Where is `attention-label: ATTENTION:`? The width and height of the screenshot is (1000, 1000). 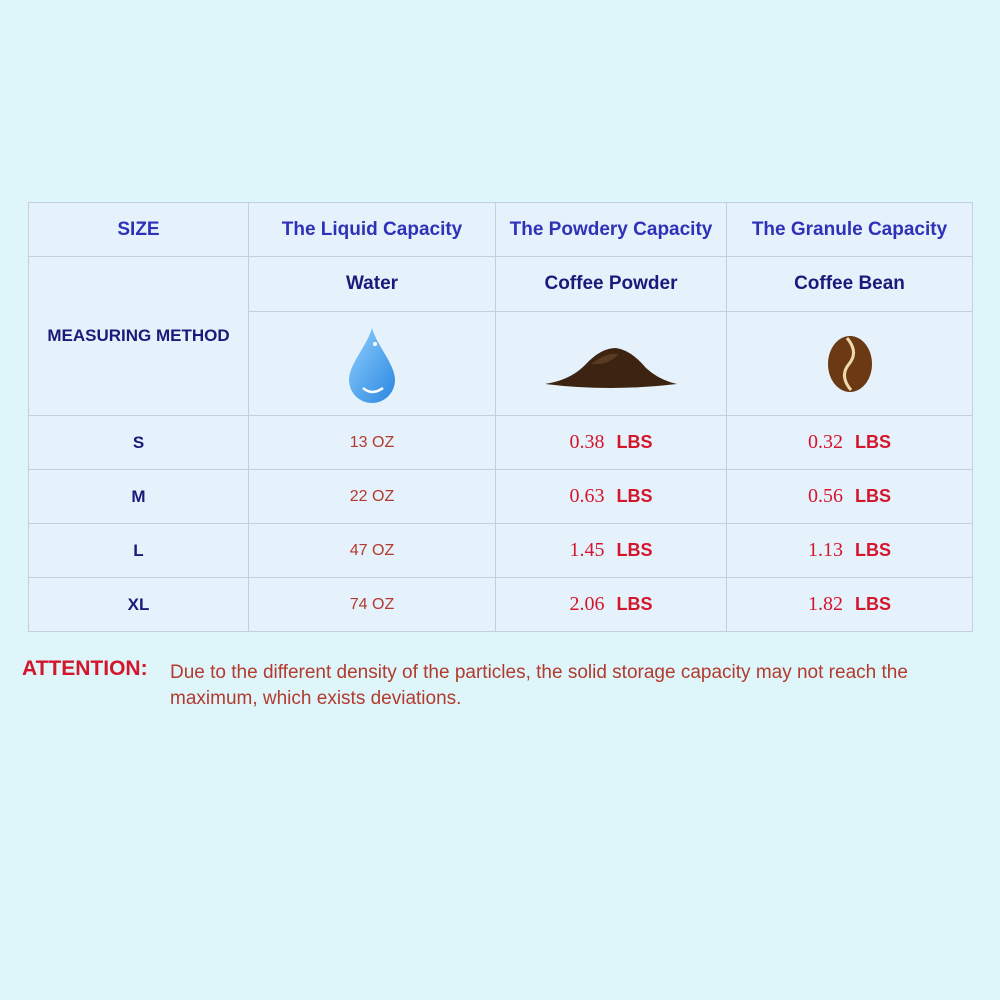
attention-label: ATTENTION: is located at coordinates (85, 668).